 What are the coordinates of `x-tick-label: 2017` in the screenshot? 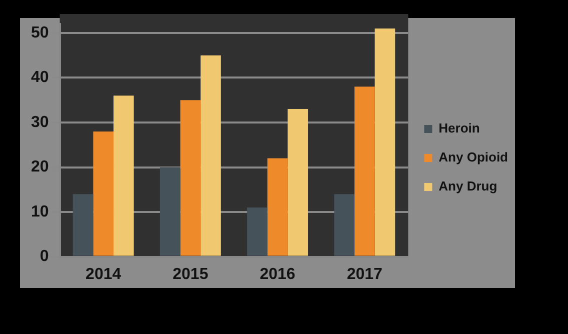 It's located at (364, 274).